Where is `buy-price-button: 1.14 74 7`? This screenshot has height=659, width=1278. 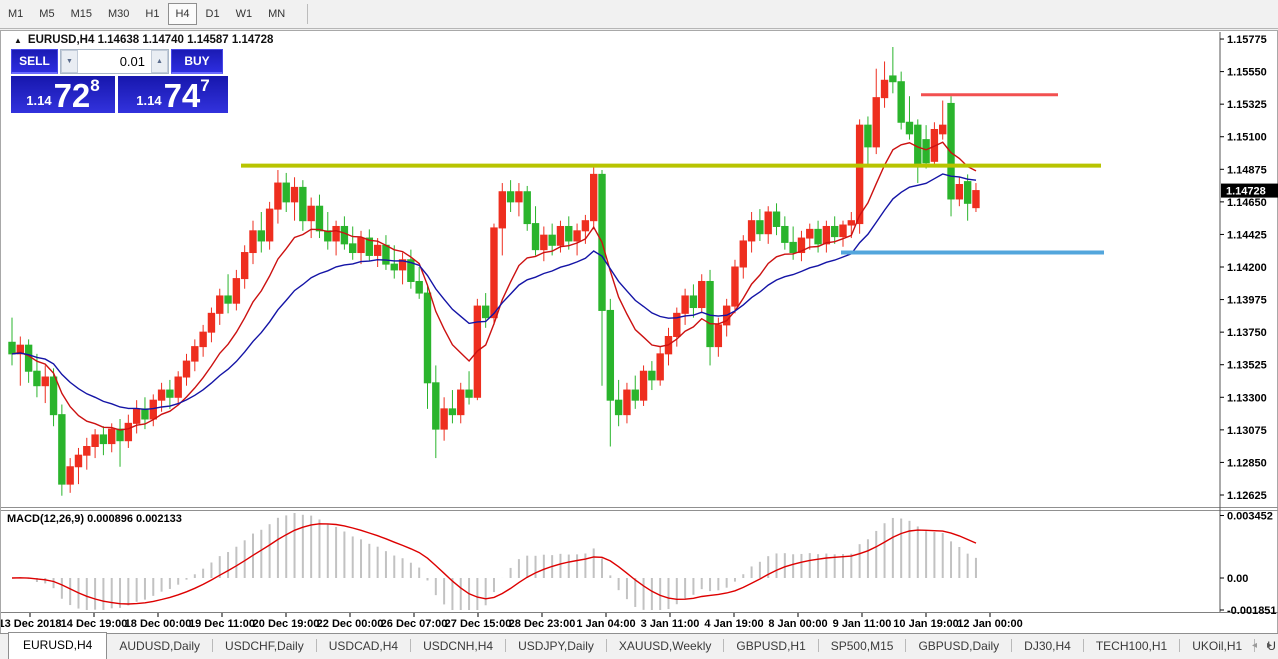 buy-price-button: 1.14 74 7 is located at coordinates (173, 94).